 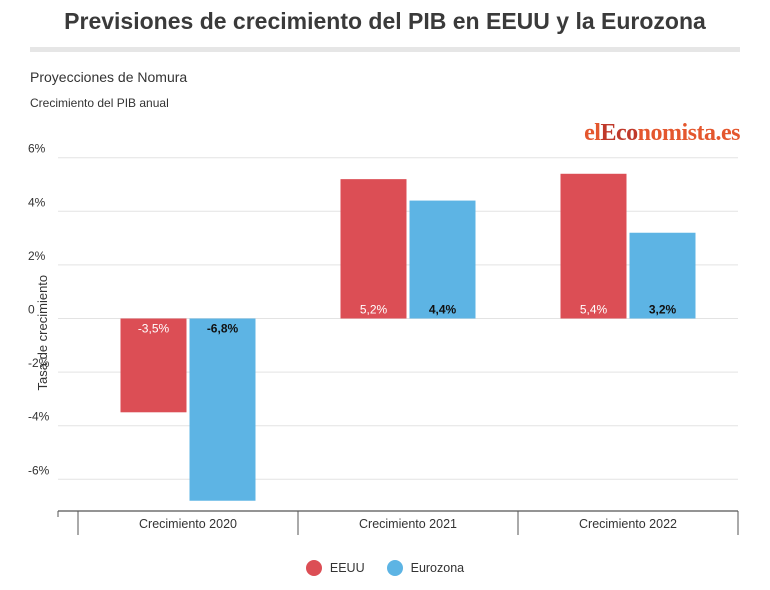 I want to click on legend-item-eurozona: Eurozona, so click(x=425, y=568).